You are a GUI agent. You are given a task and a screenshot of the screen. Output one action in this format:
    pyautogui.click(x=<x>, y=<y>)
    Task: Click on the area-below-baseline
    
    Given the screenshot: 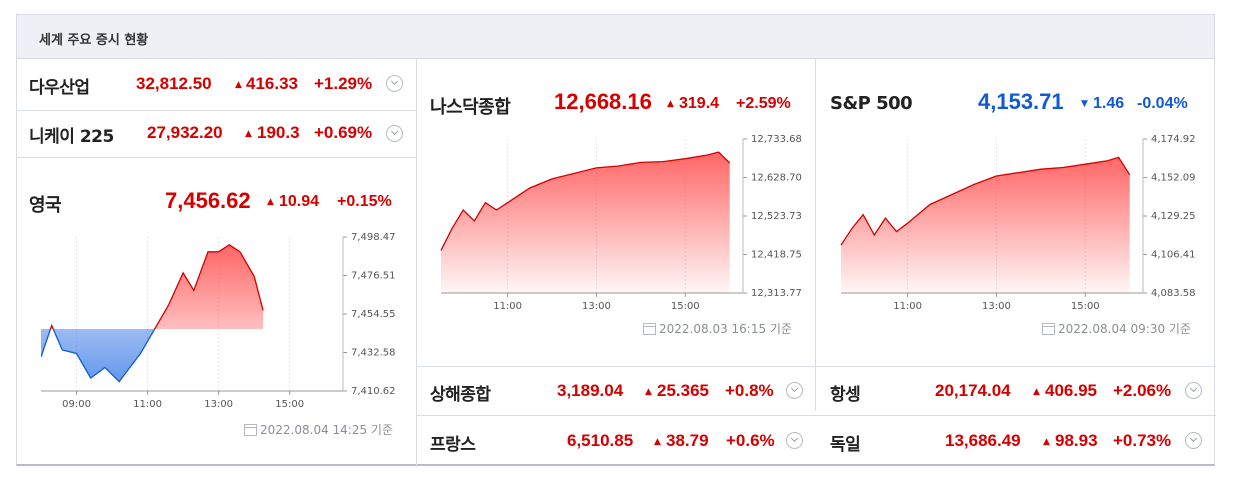 What is the action you would take?
    pyautogui.click(x=152, y=355)
    